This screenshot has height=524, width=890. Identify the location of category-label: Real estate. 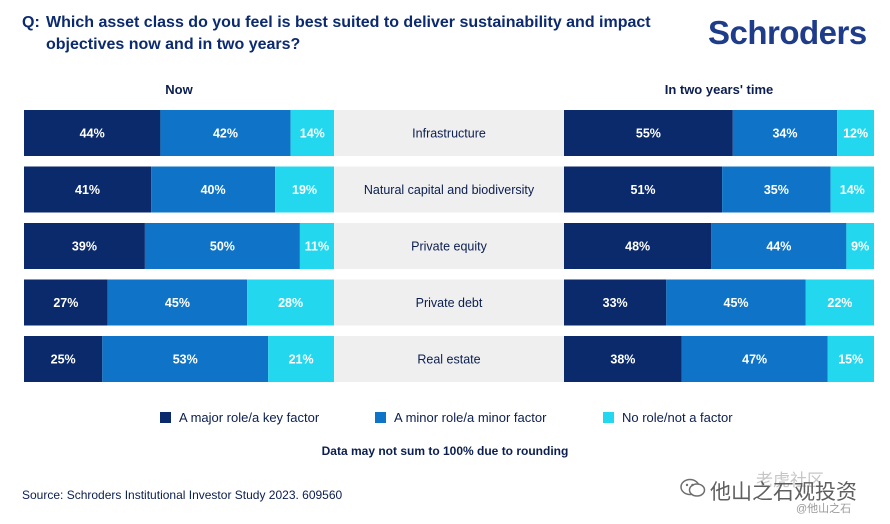
(448, 360).